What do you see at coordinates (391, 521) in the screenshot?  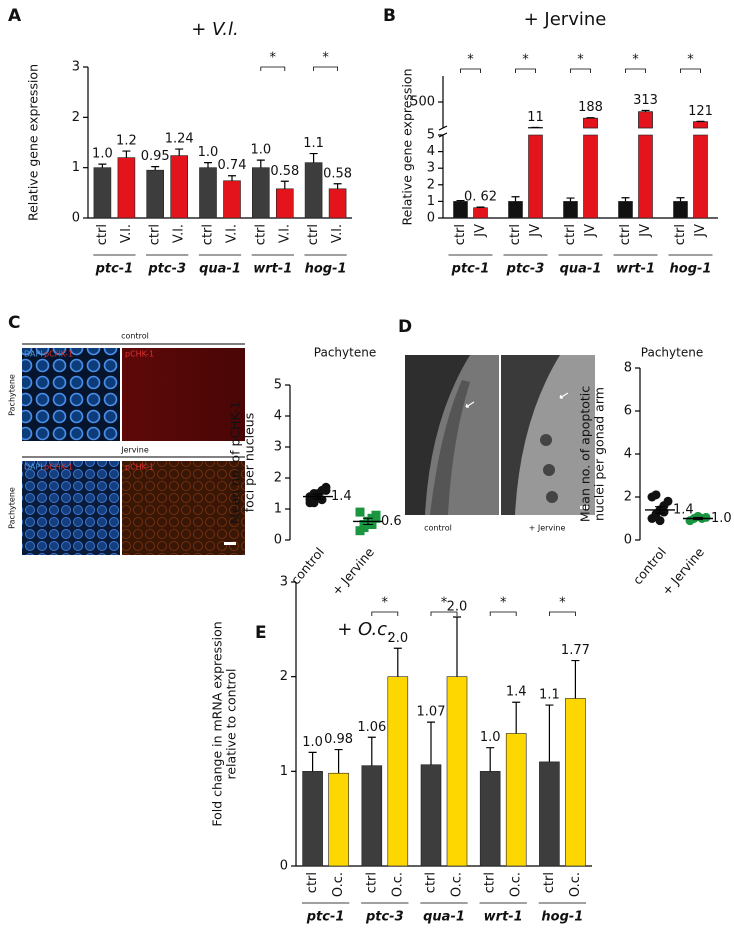 I see `value-label: 0.6` at bounding box center [391, 521].